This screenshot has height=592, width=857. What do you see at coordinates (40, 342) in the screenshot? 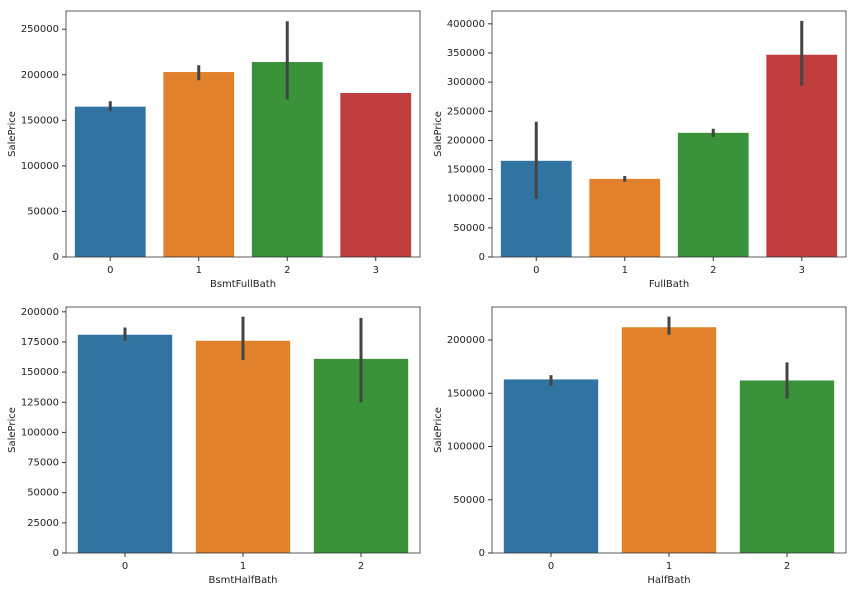
I see `y-tick-label: 175000` at bounding box center [40, 342].